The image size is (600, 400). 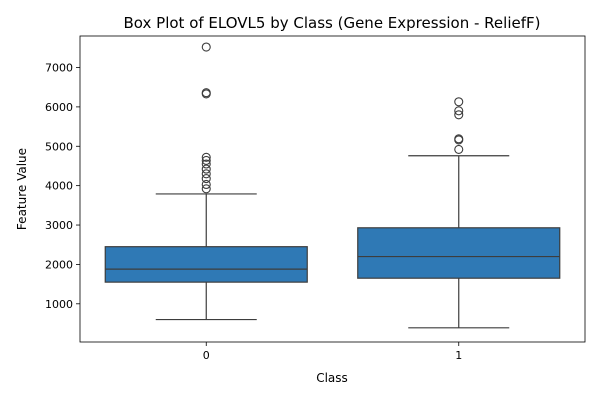 What do you see at coordinates (332, 378) in the screenshot?
I see `x-axis-label: Class` at bounding box center [332, 378].